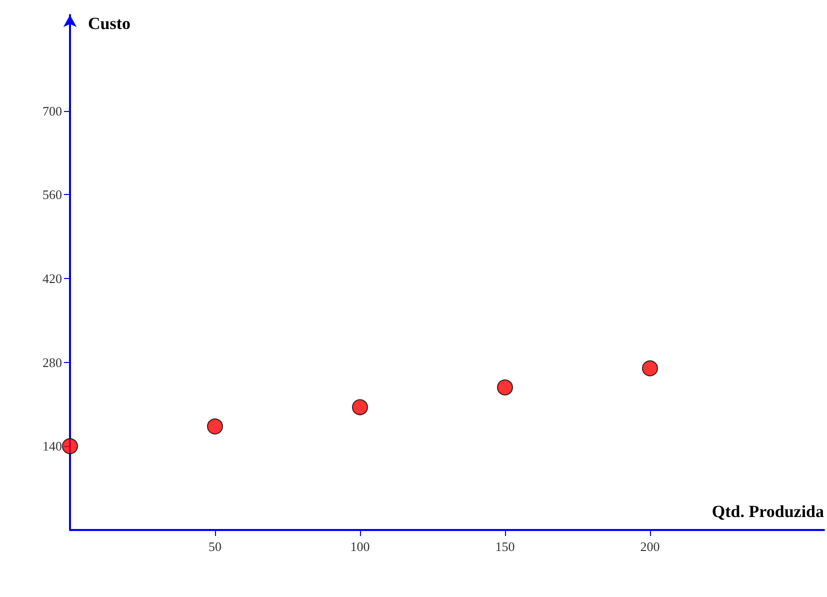 This screenshot has width=827, height=597. I want to click on x-tick-label: 100, so click(360, 546).